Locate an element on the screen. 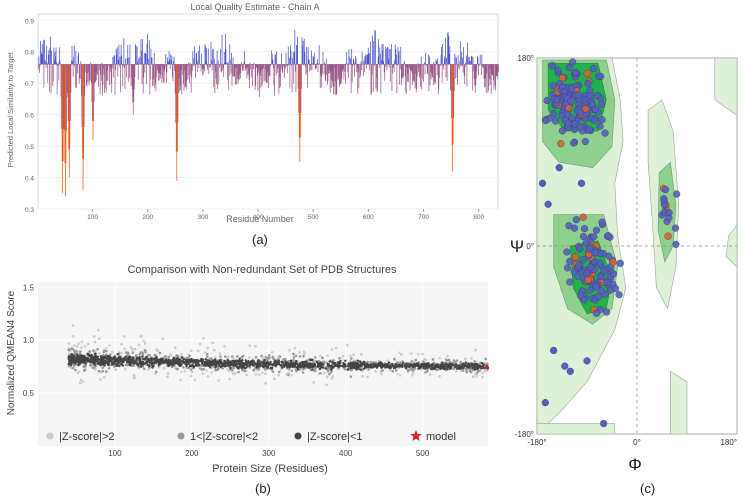 The image size is (743, 496). legend-label: model is located at coordinates (441, 437).